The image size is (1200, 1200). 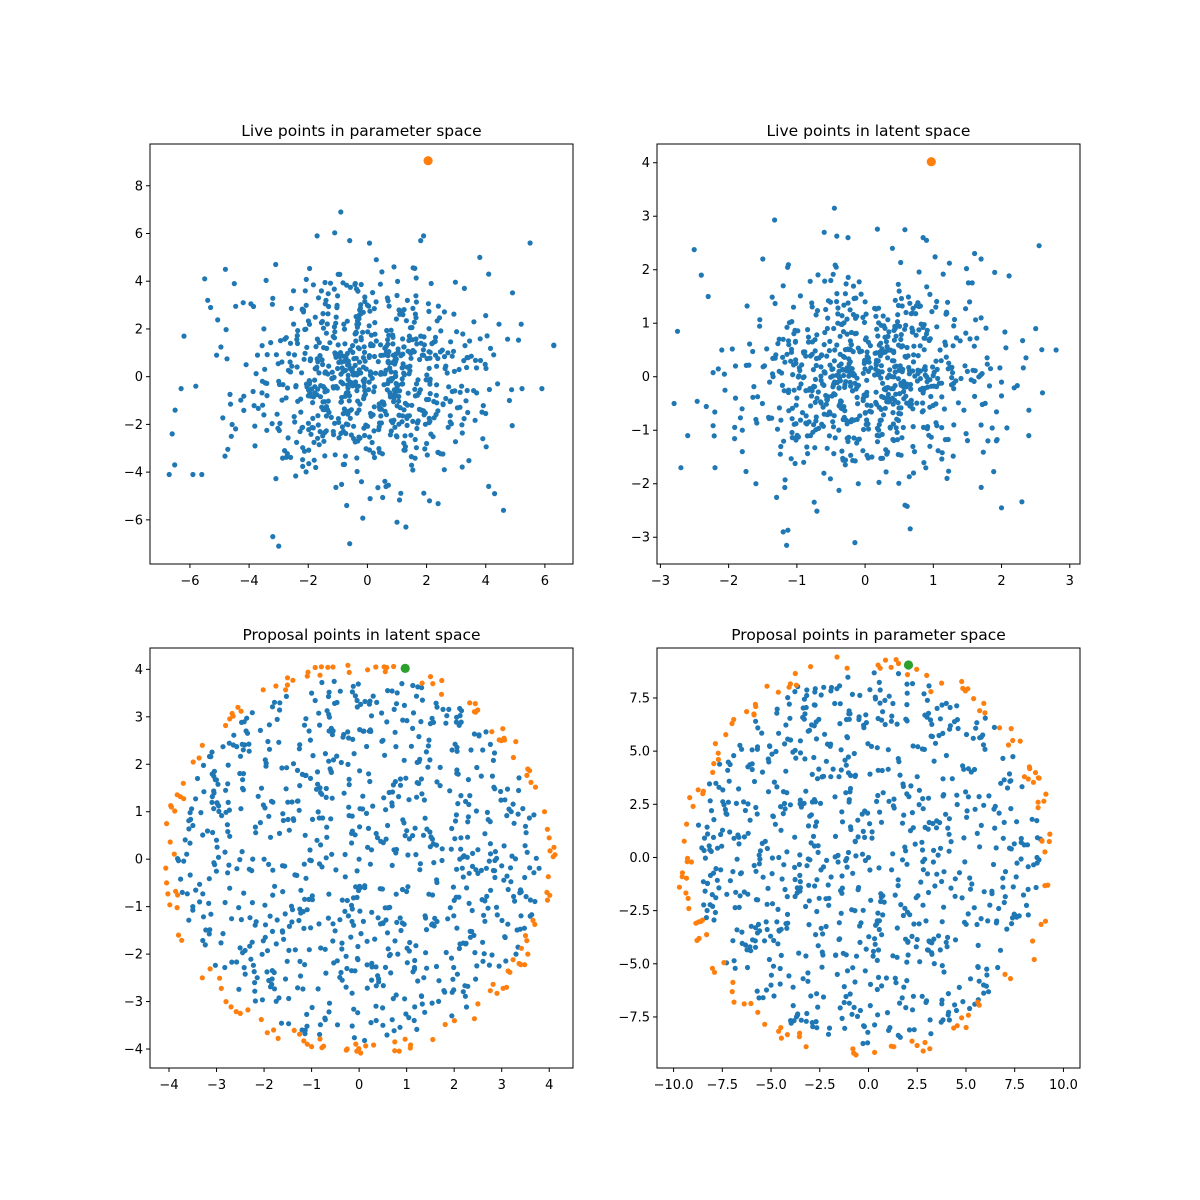 I want to click on y-tick-label: 8, so click(x=139, y=186).